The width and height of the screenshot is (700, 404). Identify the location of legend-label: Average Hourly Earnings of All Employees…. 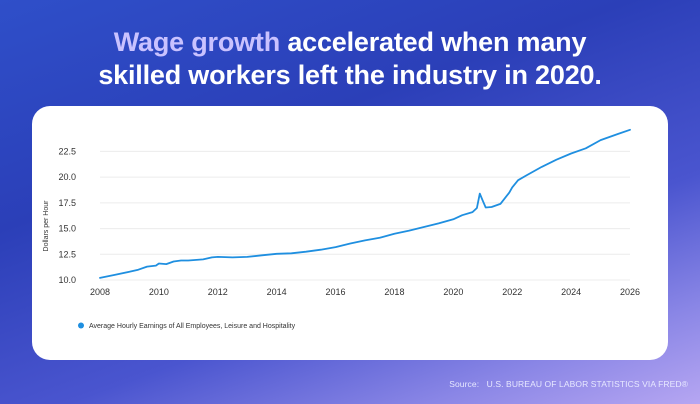
(192, 326).